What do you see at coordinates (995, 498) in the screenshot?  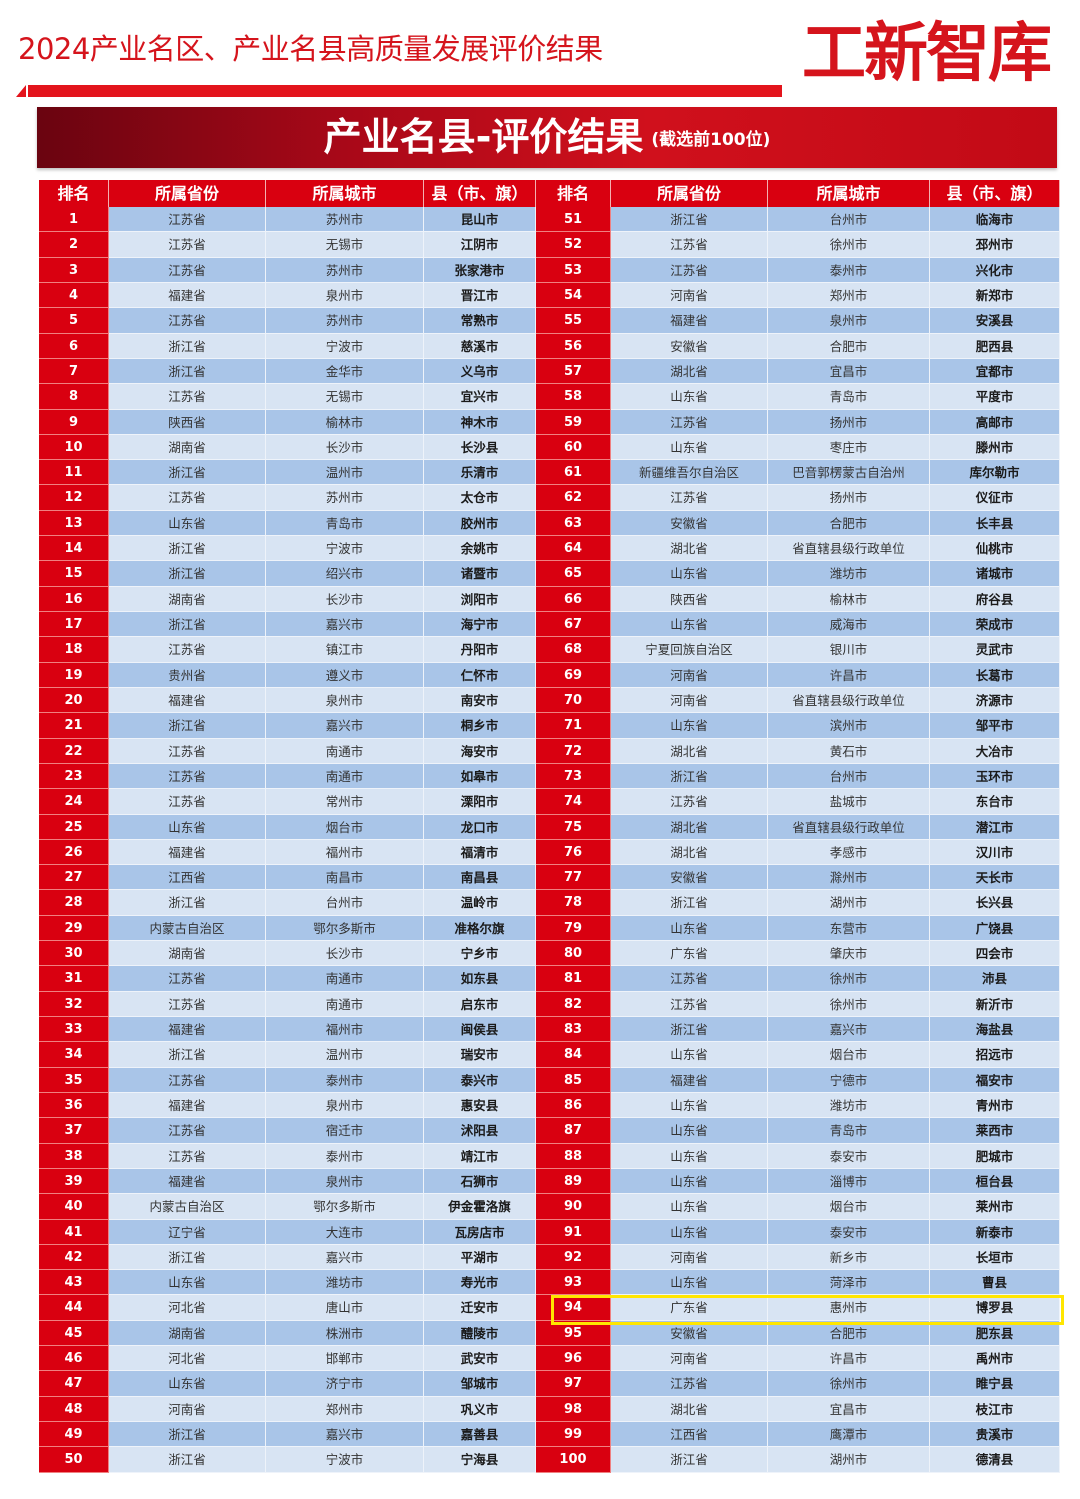 I see `county-cell: 仪征市` at bounding box center [995, 498].